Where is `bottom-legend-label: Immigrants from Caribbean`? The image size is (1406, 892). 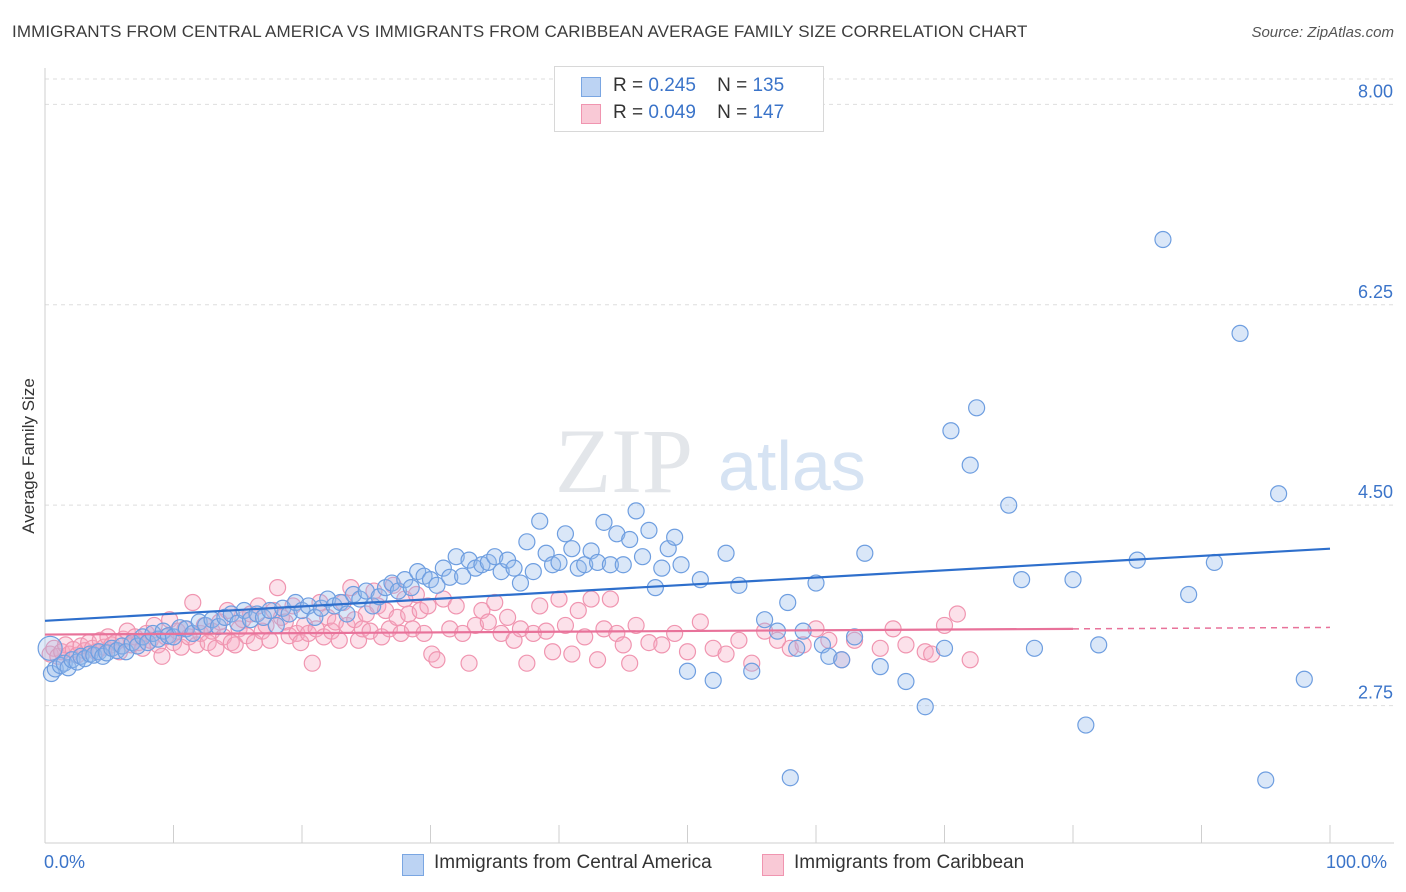
bottom-legend-label: Immigrants from Caribbean is located at coordinates (909, 862).